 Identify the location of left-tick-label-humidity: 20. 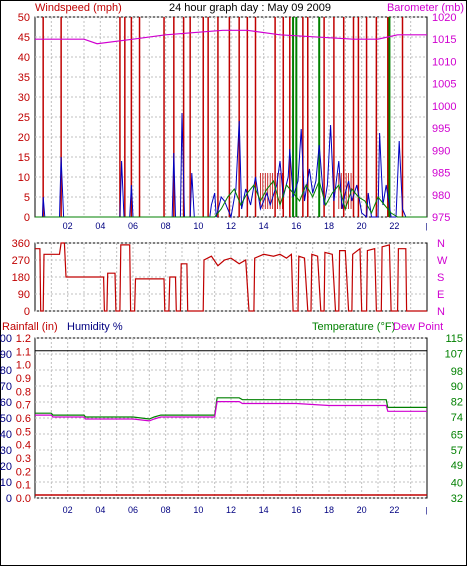
(6, 467).